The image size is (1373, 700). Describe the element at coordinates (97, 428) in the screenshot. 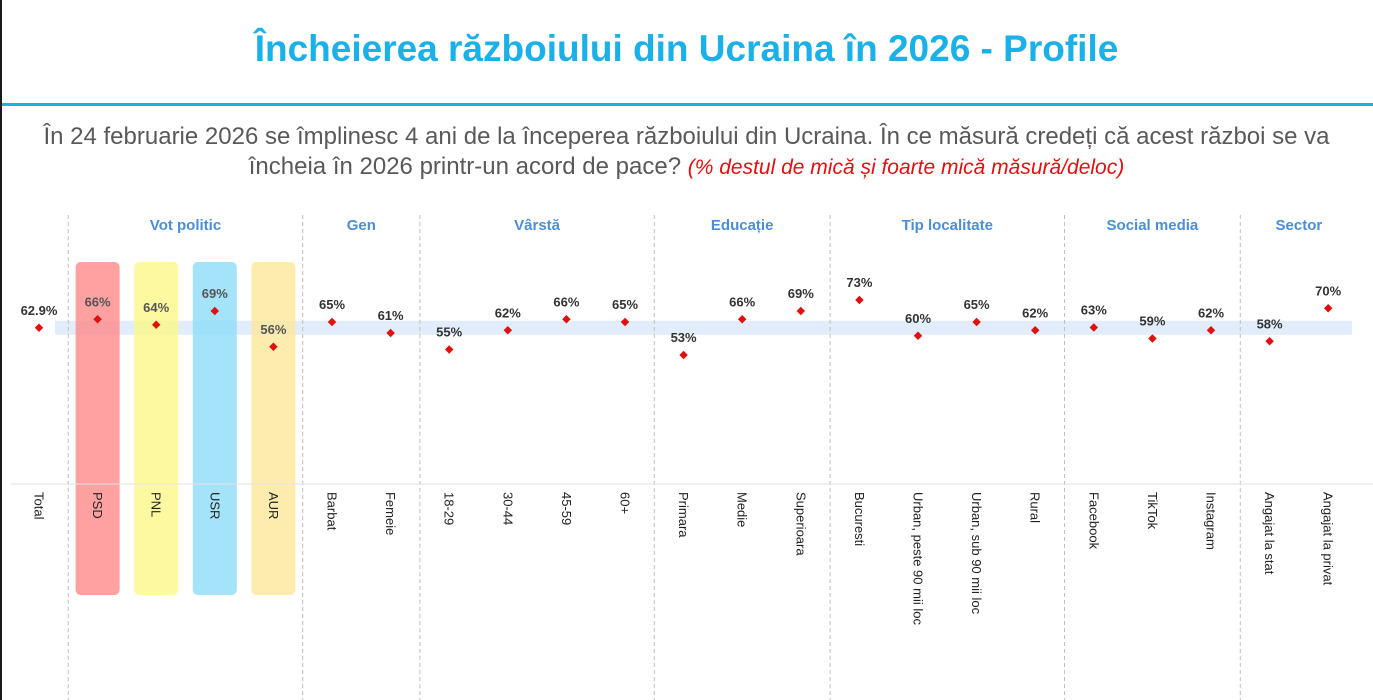

I see `party-highlight-psd` at that location.